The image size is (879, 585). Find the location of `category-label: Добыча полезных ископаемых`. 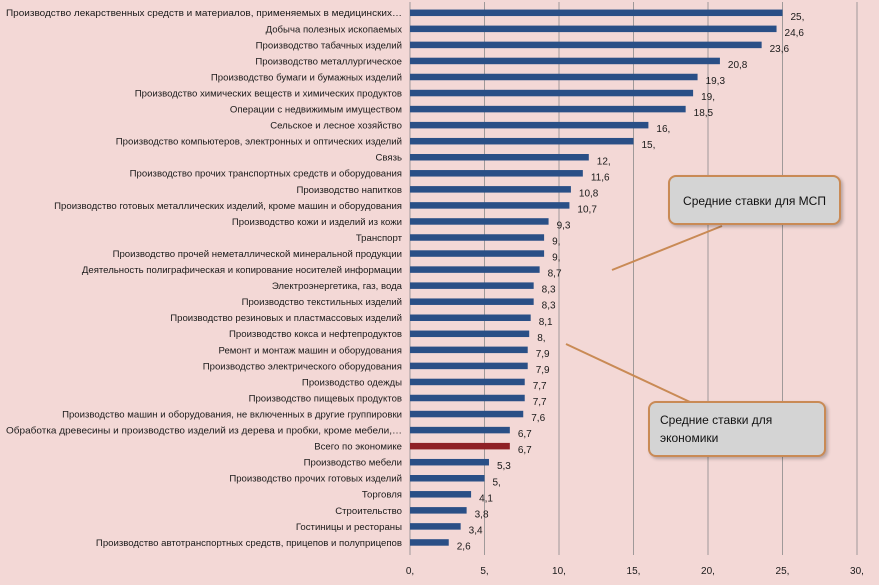

category-label: Добыча полезных ископаемых is located at coordinates (334, 29).